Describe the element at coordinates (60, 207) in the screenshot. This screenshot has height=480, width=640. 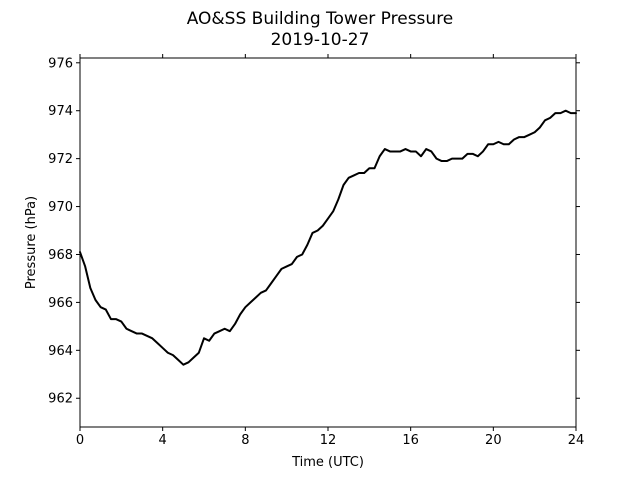
I see `y-tick-label: 970` at that location.